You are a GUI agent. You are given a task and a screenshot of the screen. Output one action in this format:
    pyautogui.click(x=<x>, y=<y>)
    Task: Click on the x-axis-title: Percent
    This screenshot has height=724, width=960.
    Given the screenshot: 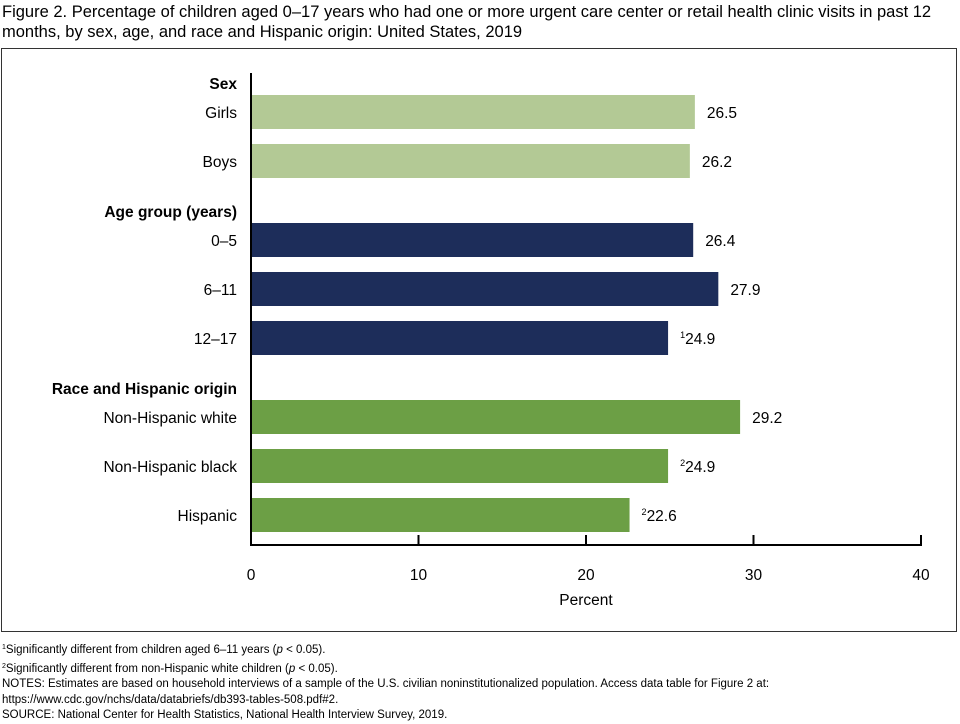 What is the action you would take?
    pyautogui.click(x=586, y=600)
    